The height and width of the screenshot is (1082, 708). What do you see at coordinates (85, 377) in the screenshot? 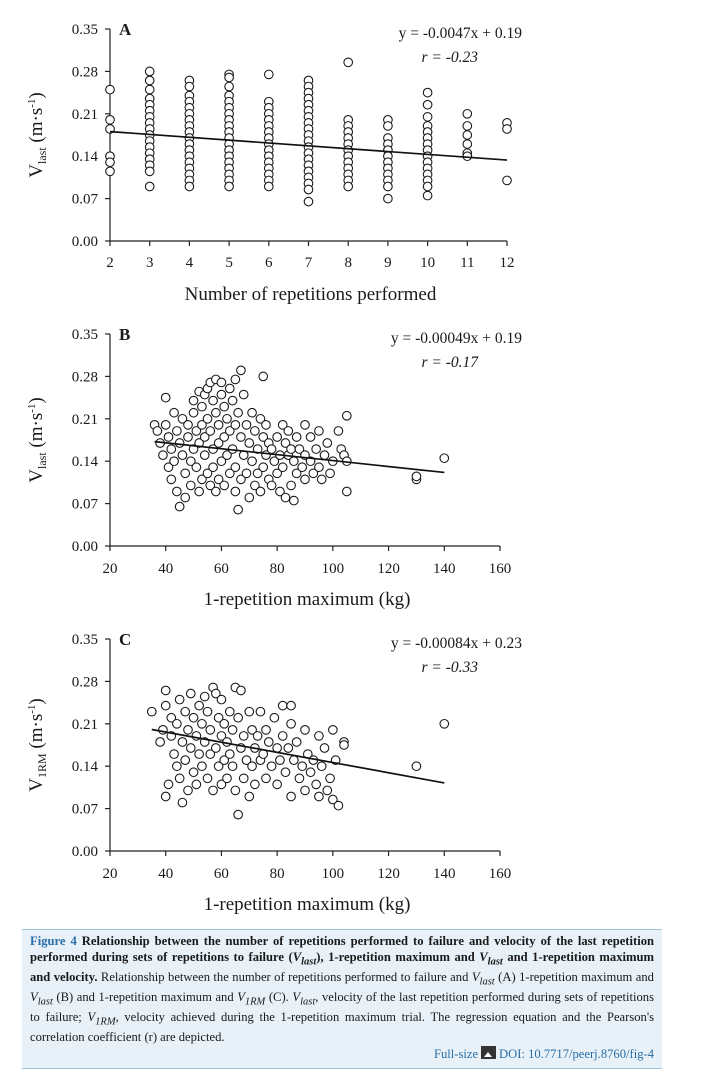
I see `y-tick-label: 0.28` at bounding box center [85, 377].